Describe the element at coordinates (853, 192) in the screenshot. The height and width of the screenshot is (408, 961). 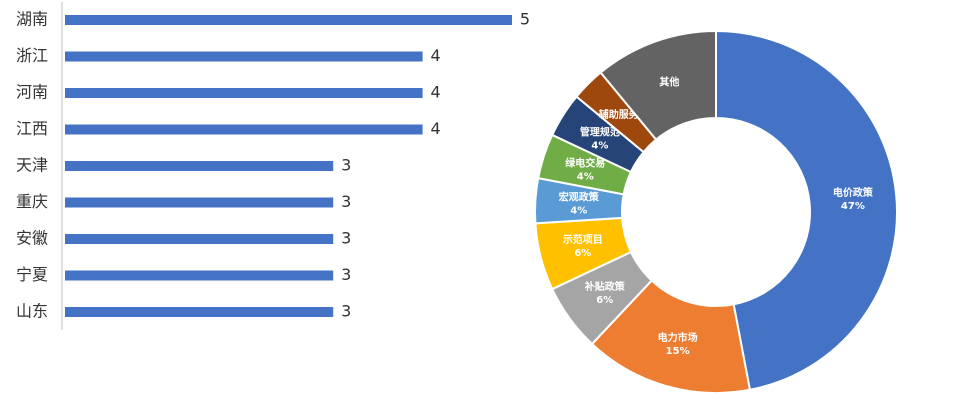
I see `slice-label: 电价政策` at that location.